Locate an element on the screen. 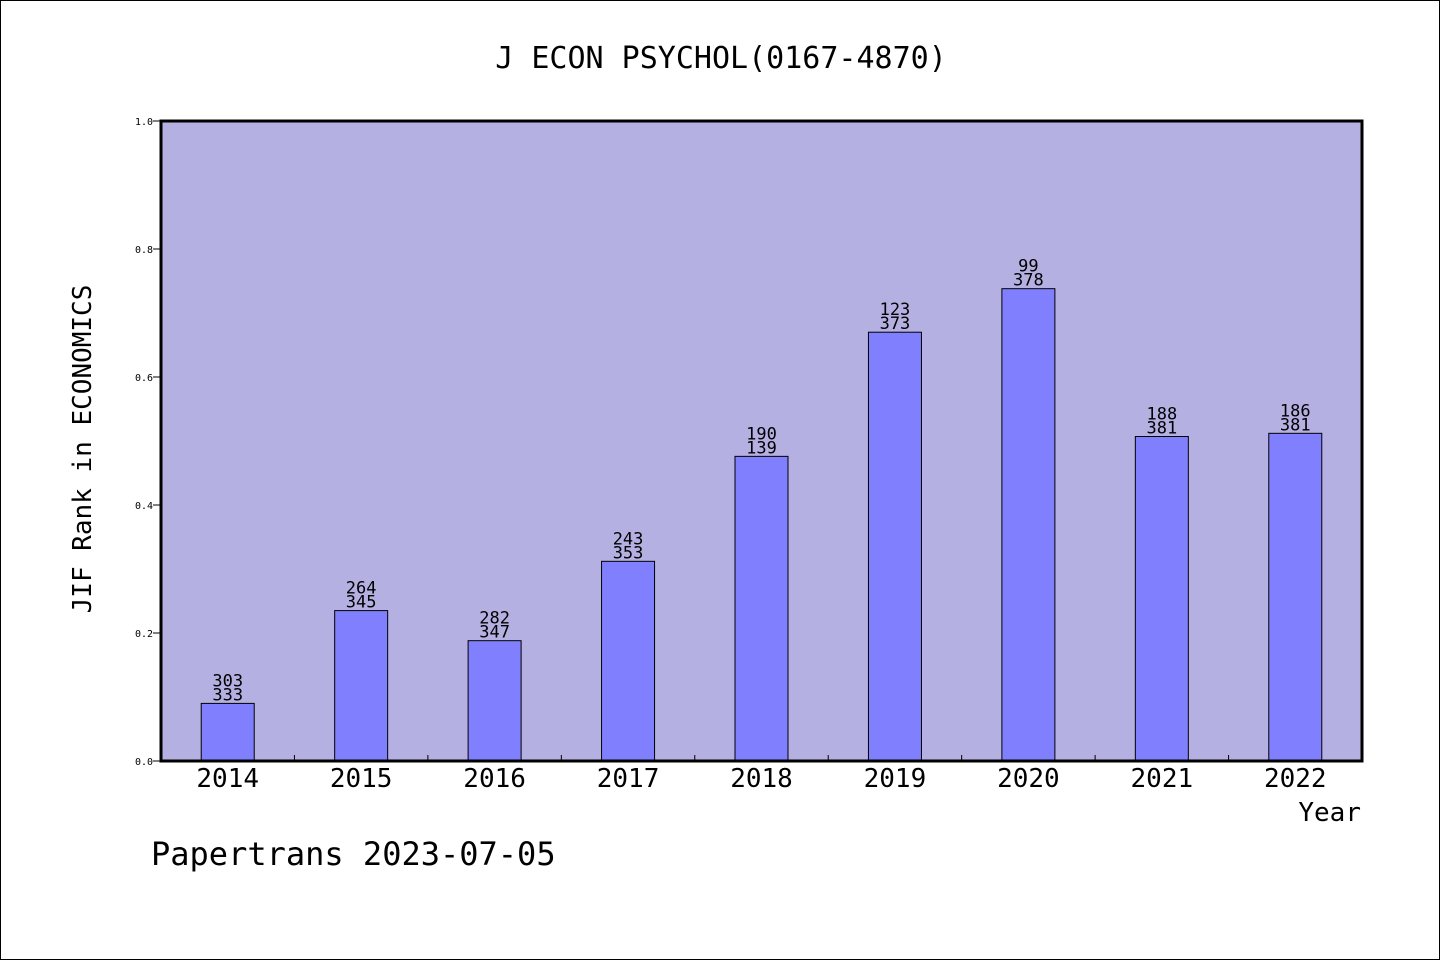 The height and width of the screenshot is (961, 1440). bar-2017 is located at coordinates (628, 661).